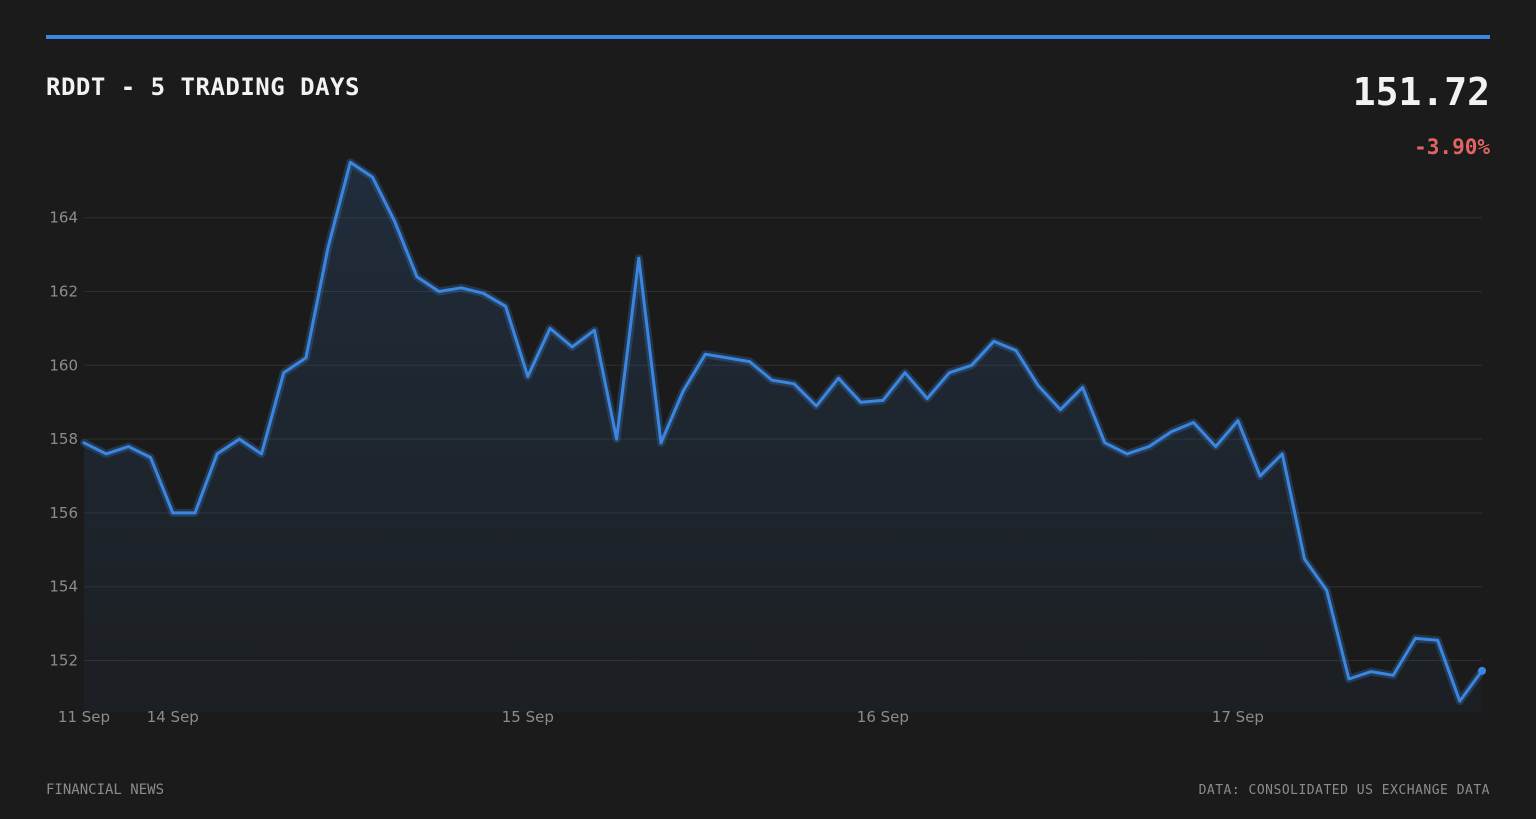 The height and width of the screenshot is (819, 1536). Describe the element at coordinates (1421, 92) in the screenshot. I see `current-price: 151.72` at that location.